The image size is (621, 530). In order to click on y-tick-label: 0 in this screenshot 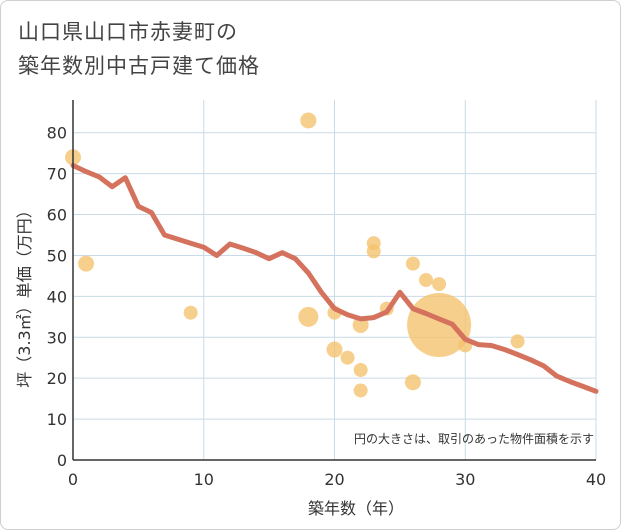, I will do `click(62, 460)`.